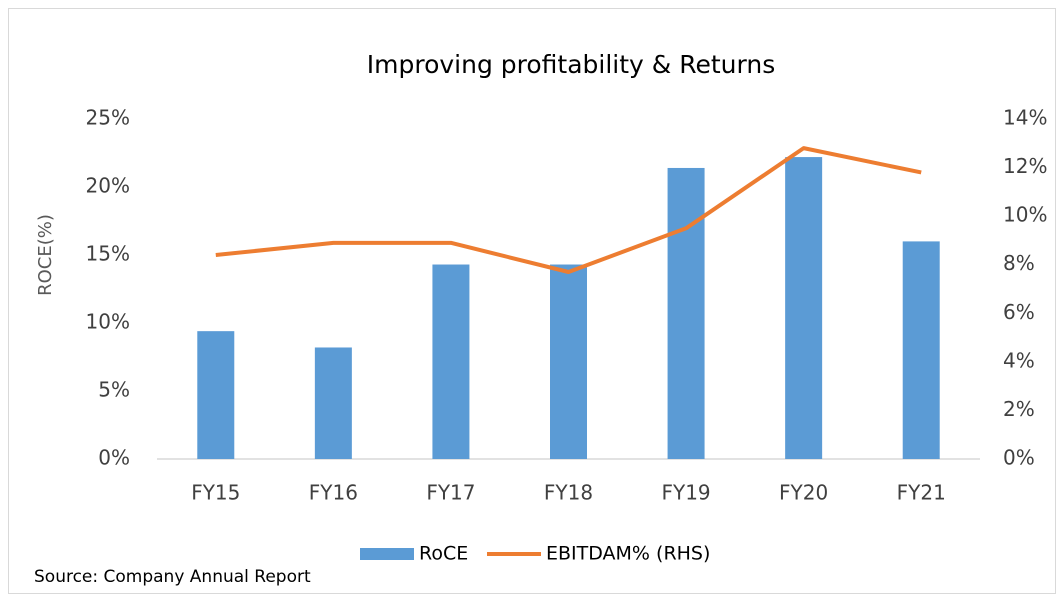 Image resolution: width=1064 pixels, height=602 pixels. What do you see at coordinates (571, 64) in the screenshot?
I see `chart-title: Improving profitability & Returns` at bounding box center [571, 64].